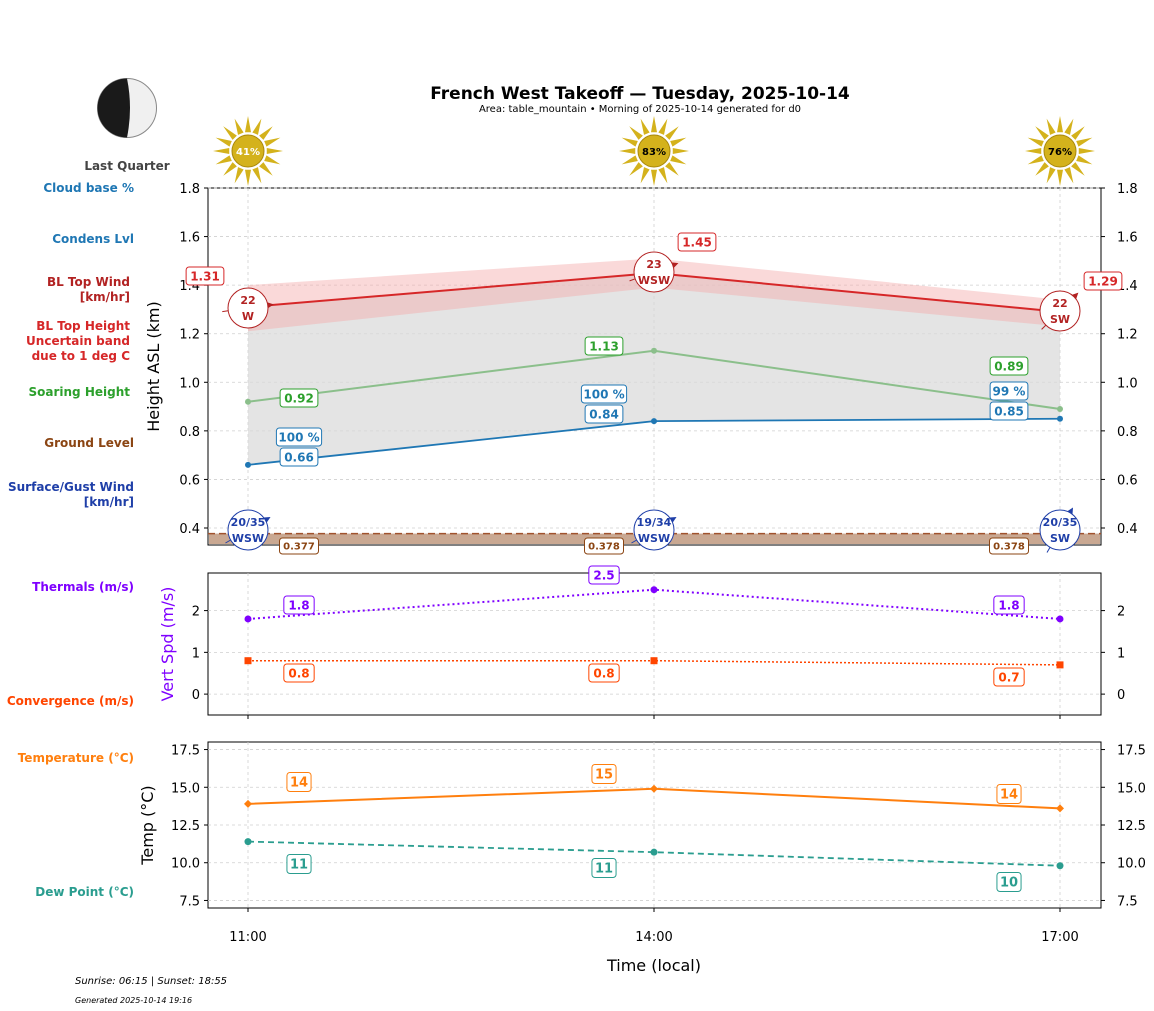 This screenshot has height=1011, width=1154. Describe the element at coordinates (697, 242) in the screenshot. I see `bl-top-label-box: 1.45` at that location.